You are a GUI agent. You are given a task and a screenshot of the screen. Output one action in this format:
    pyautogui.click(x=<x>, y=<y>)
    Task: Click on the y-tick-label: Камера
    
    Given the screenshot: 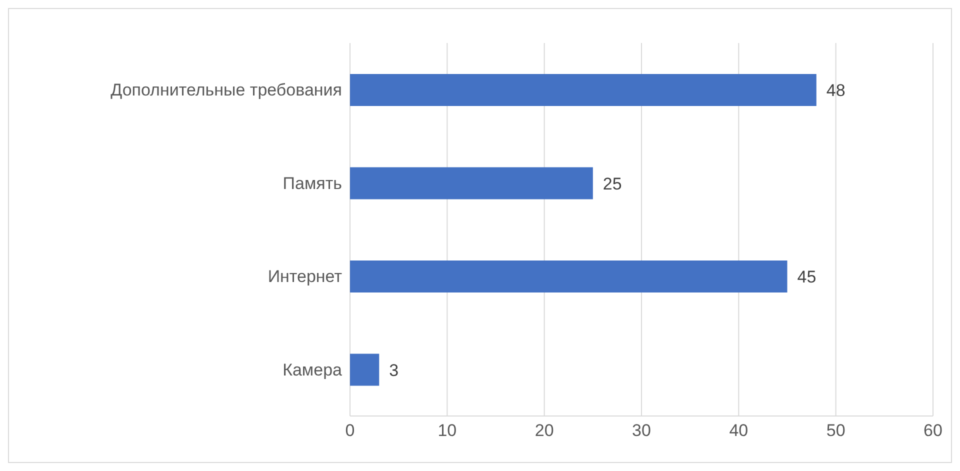 What is the action you would take?
    pyautogui.click(x=312, y=370)
    